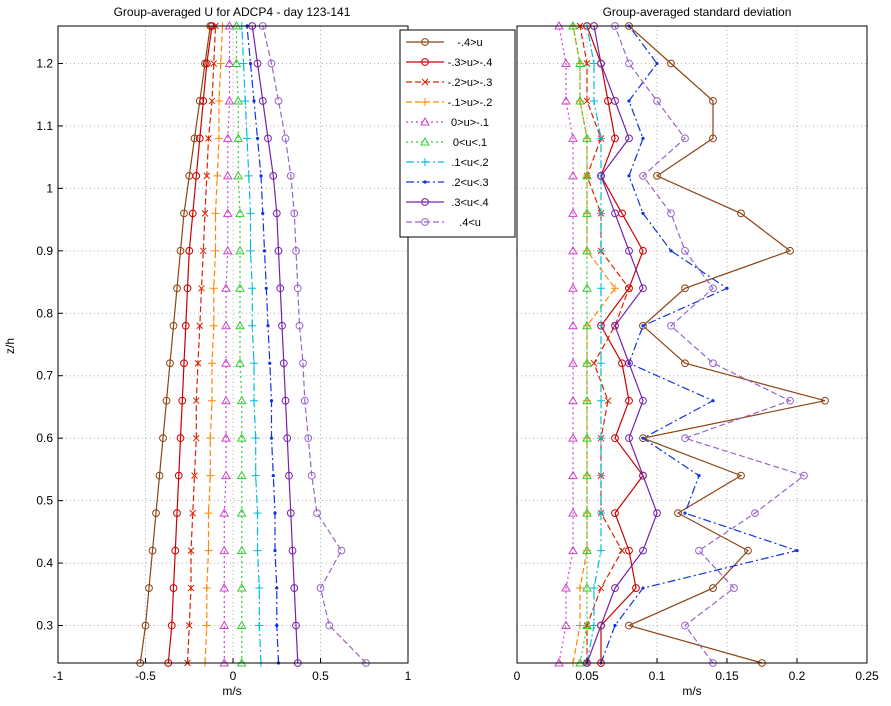 The width and height of the screenshot is (891, 706). What do you see at coordinates (232, 12) in the screenshot?
I see `left-chart-title: Group-averaged U for ADCP4 - day 123-141` at bounding box center [232, 12].